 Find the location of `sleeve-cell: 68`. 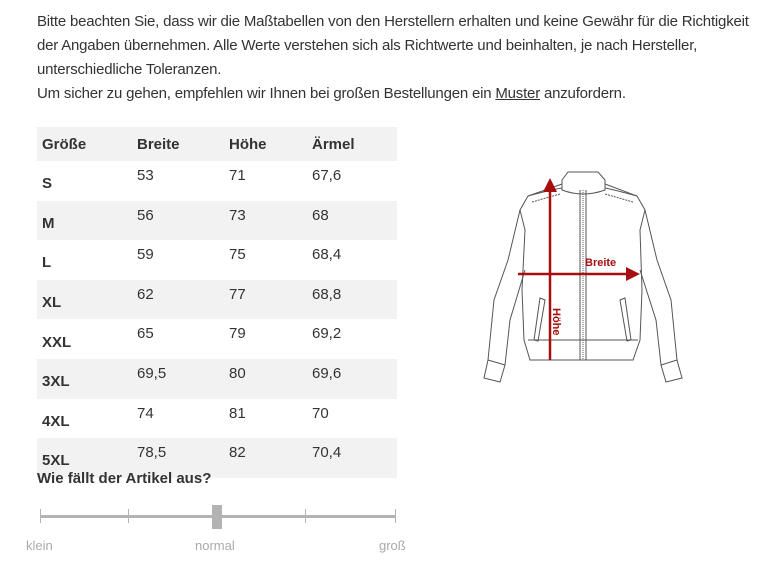

sleeve-cell: 68 is located at coordinates (320, 215).